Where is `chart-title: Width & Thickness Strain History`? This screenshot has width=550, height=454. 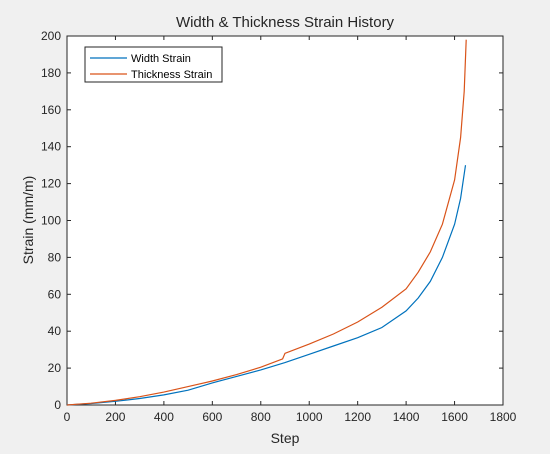 chart-title: Width & Thickness Strain History is located at coordinates (285, 22).